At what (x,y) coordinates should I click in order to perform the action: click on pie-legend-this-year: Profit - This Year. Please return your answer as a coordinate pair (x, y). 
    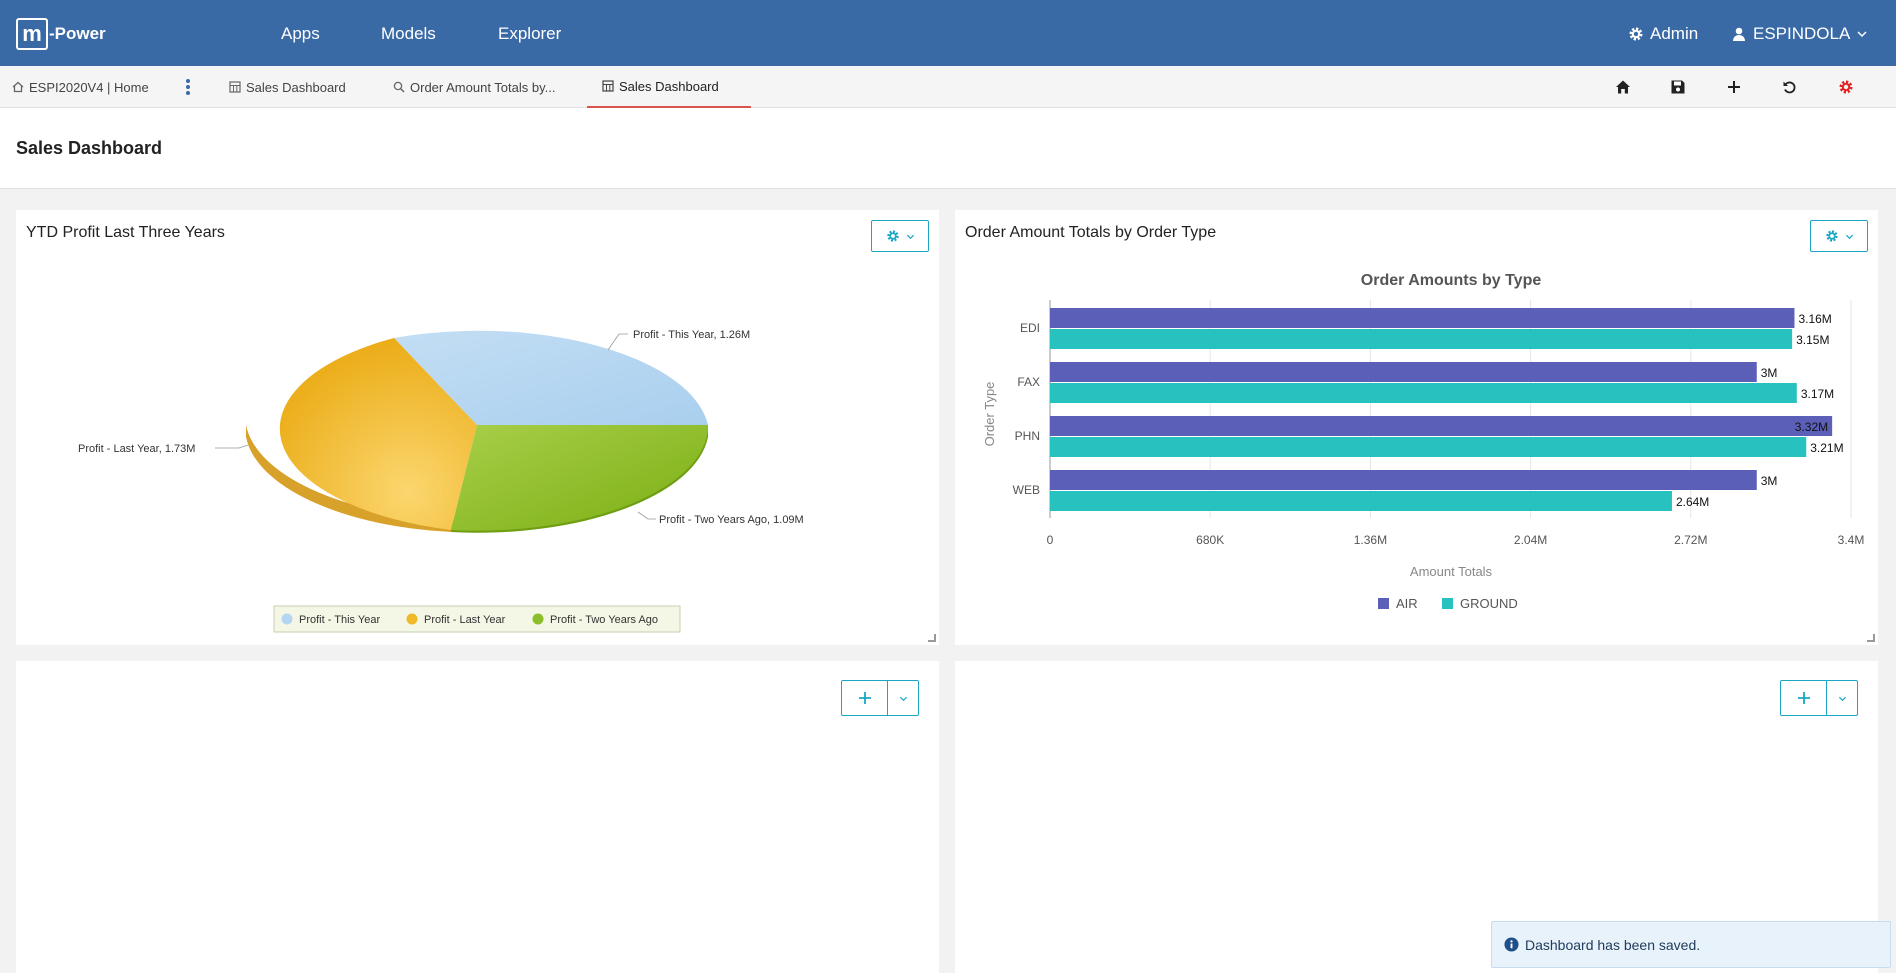
    Looking at the image, I should click on (339, 620).